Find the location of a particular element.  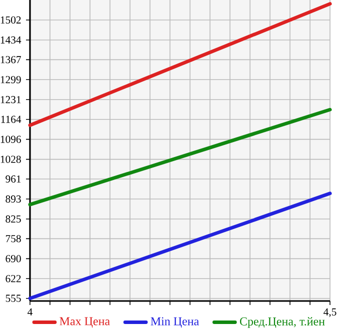

y-tick-label: 825 is located at coordinates (13, 219).